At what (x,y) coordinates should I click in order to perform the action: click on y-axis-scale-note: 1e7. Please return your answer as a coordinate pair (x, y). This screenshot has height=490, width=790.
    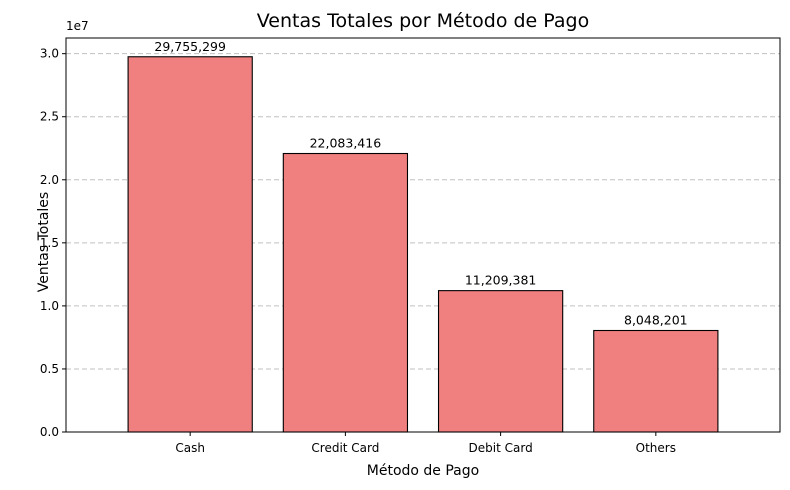
    Looking at the image, I should click on (77, 26).